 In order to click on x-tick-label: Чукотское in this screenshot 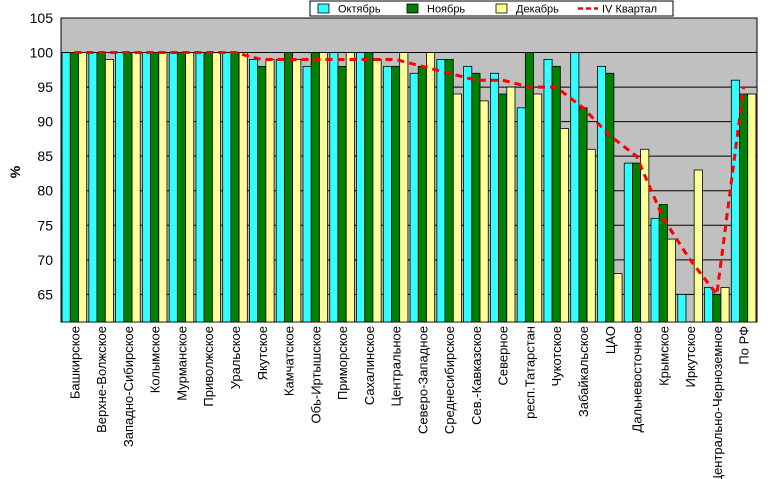, I will do `click(556, 356)`.